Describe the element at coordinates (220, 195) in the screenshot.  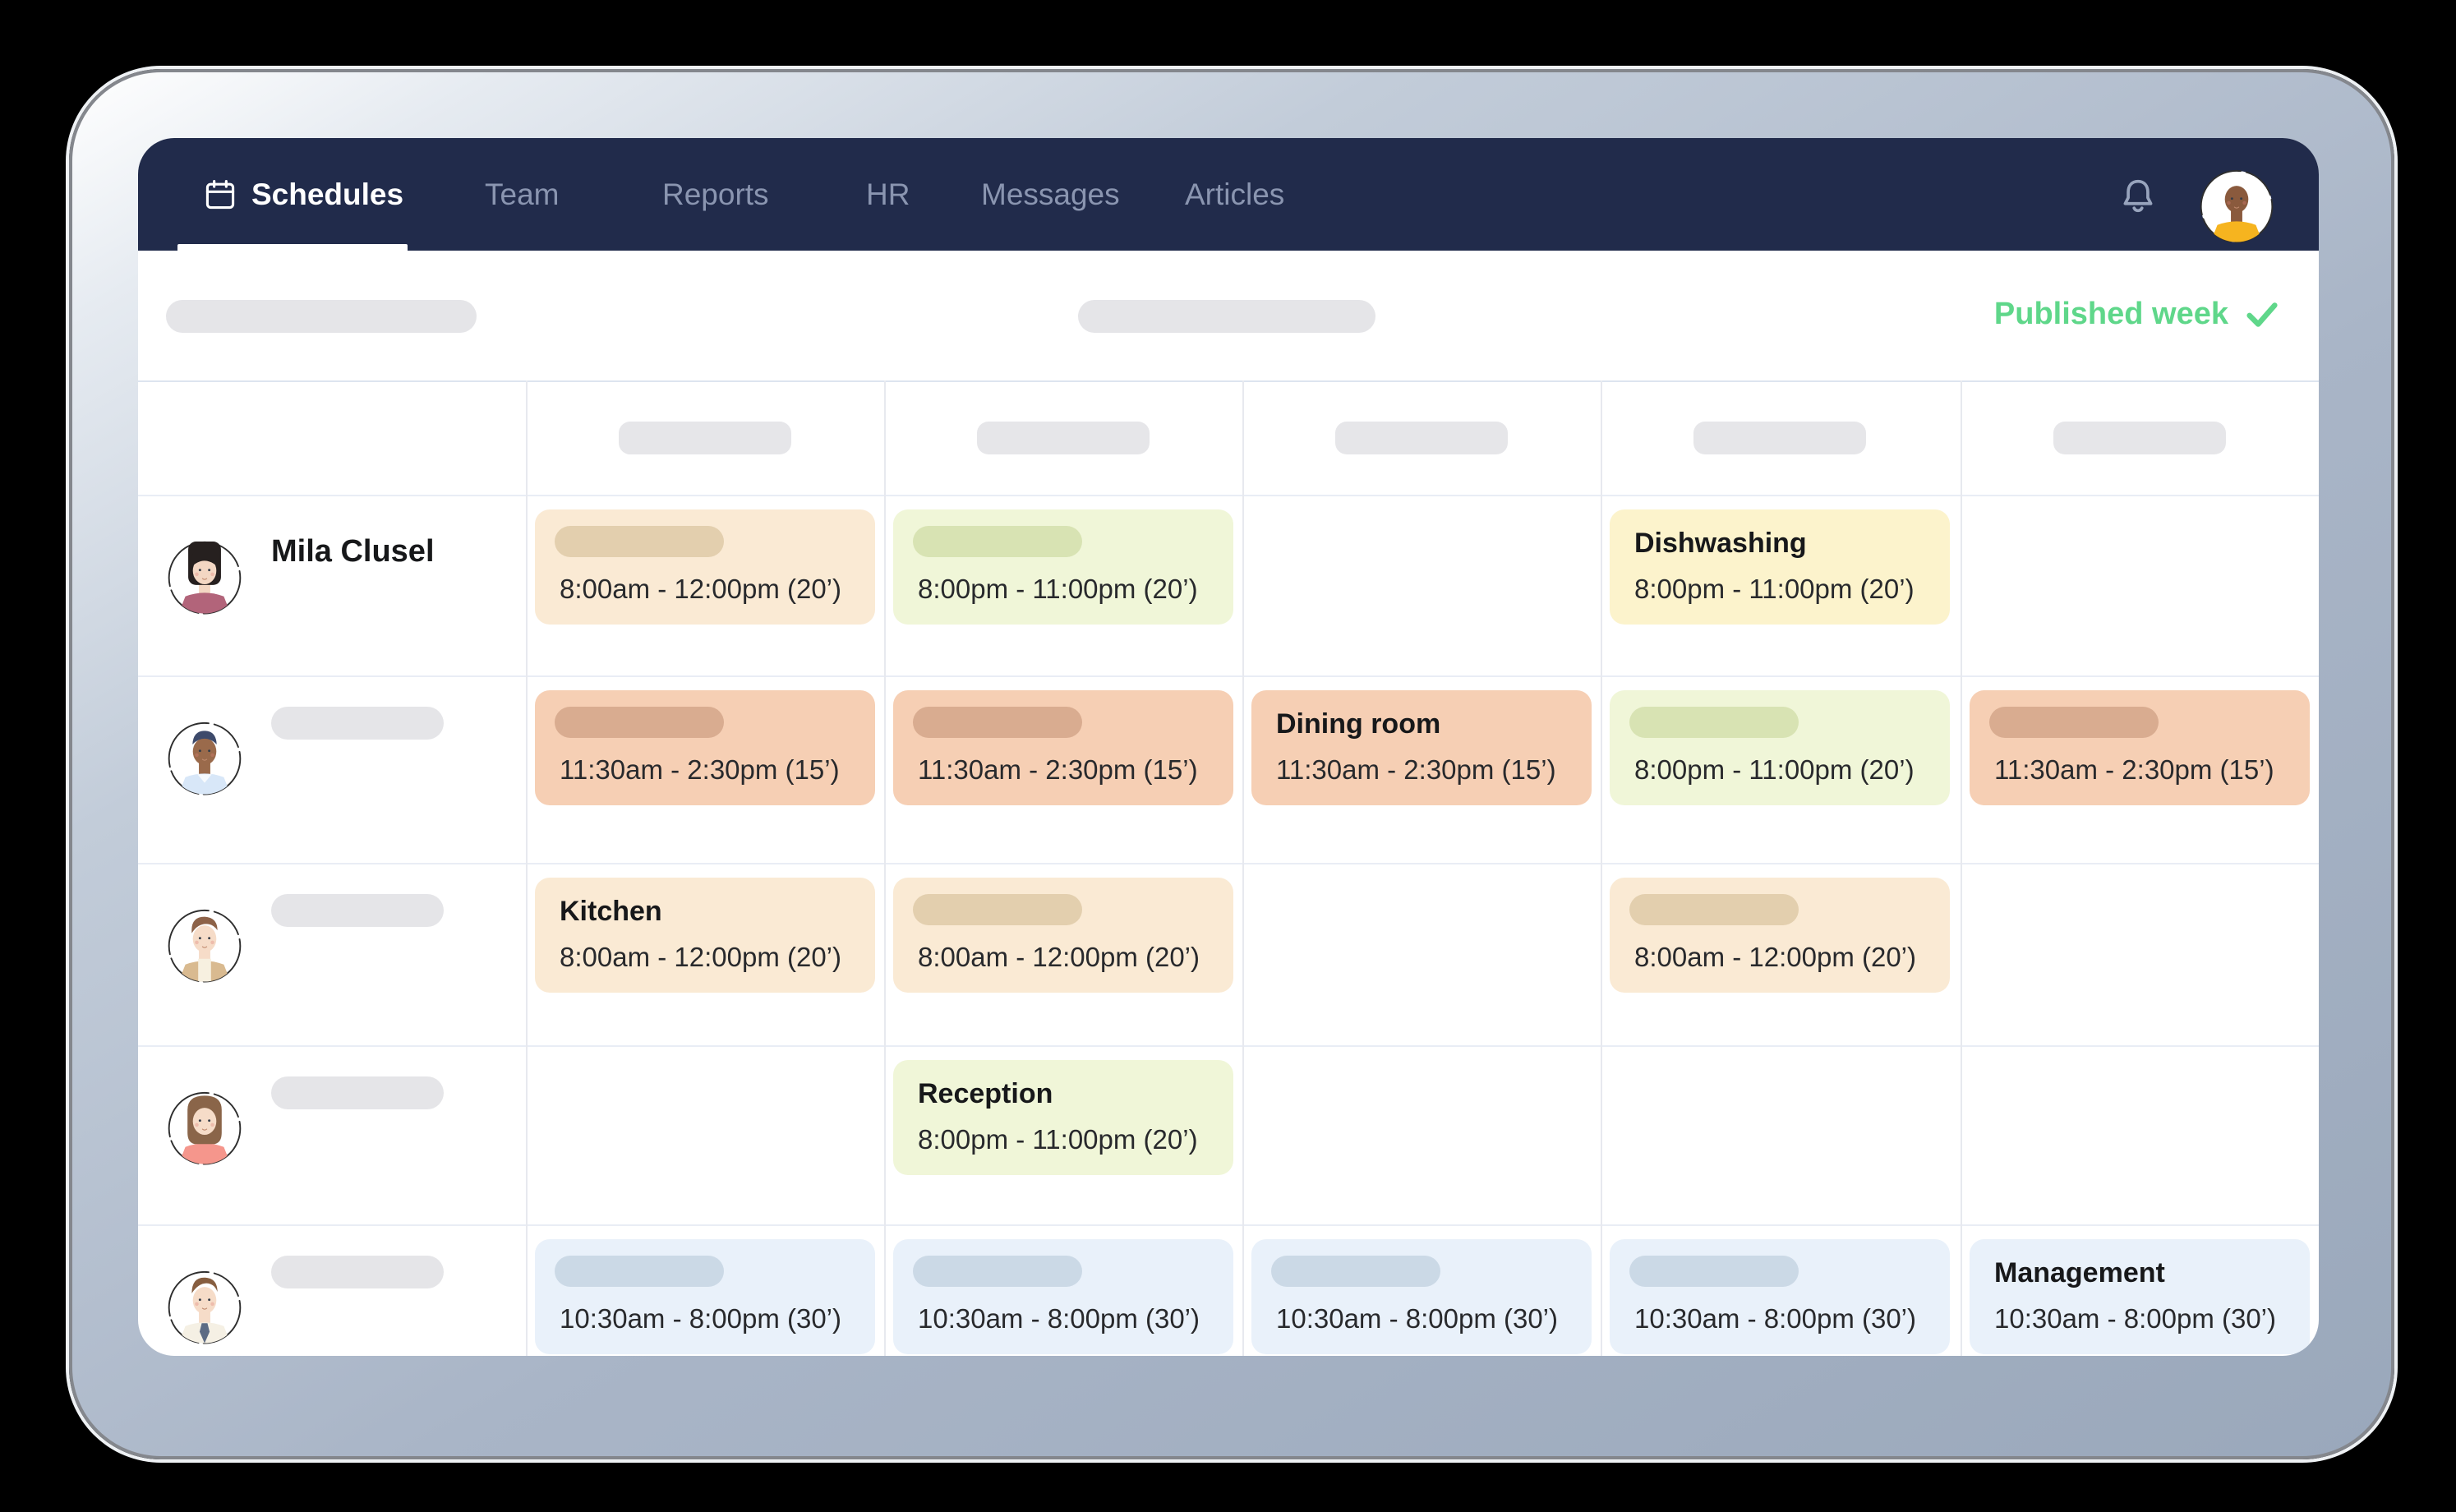
I see `calendar-icon` at that location.